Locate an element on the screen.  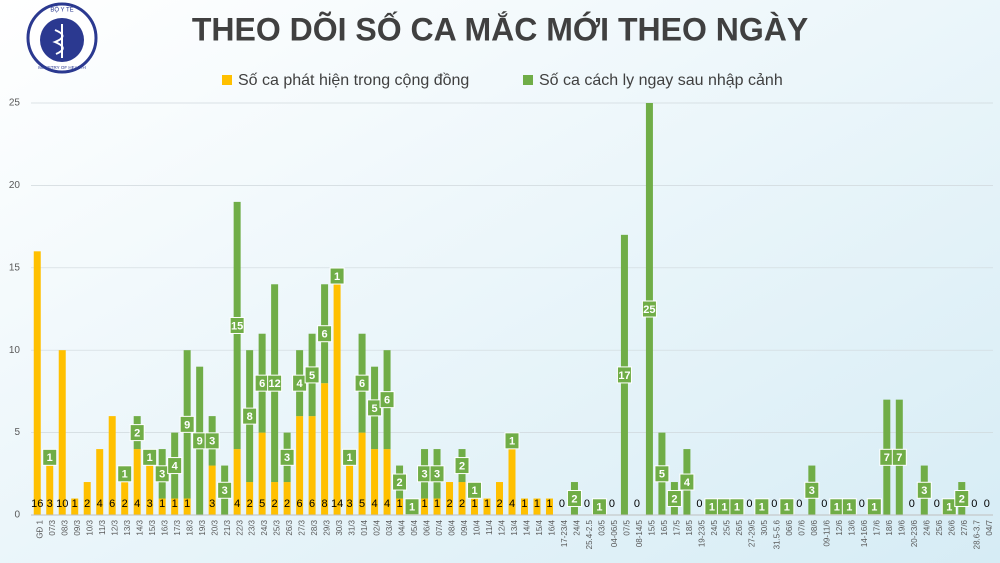
x-tick-label: 04/4 is located at coordinates (402, 527).